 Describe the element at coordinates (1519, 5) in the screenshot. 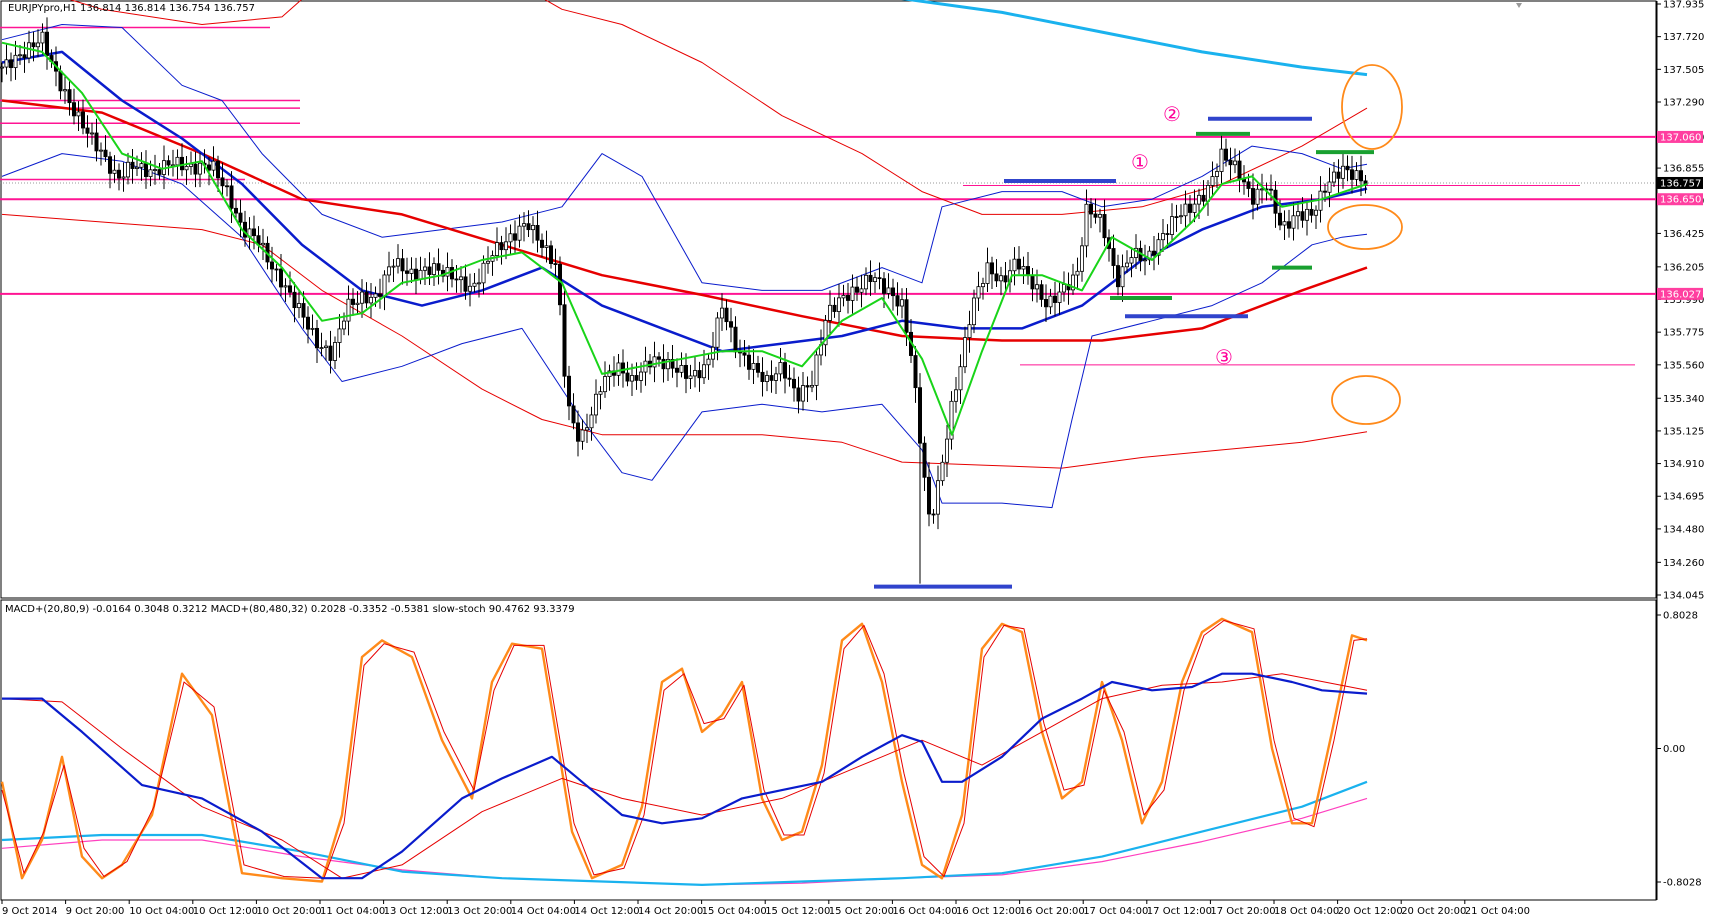

I see `scroll-marker-icon` at that location.